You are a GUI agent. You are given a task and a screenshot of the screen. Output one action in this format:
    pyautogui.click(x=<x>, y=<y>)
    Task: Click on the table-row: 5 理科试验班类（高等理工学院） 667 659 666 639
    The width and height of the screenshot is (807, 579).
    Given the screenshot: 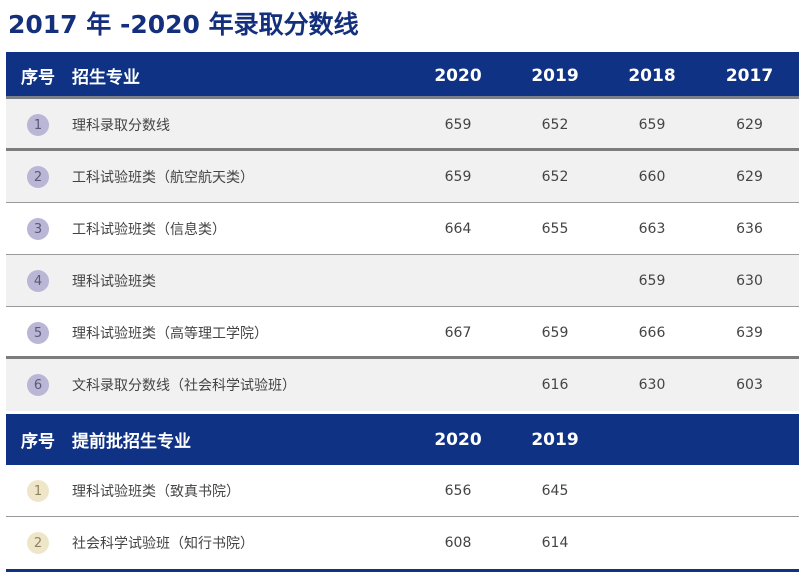 What is the action you would take?
    pyautogui.click(x=402, y=333)
    